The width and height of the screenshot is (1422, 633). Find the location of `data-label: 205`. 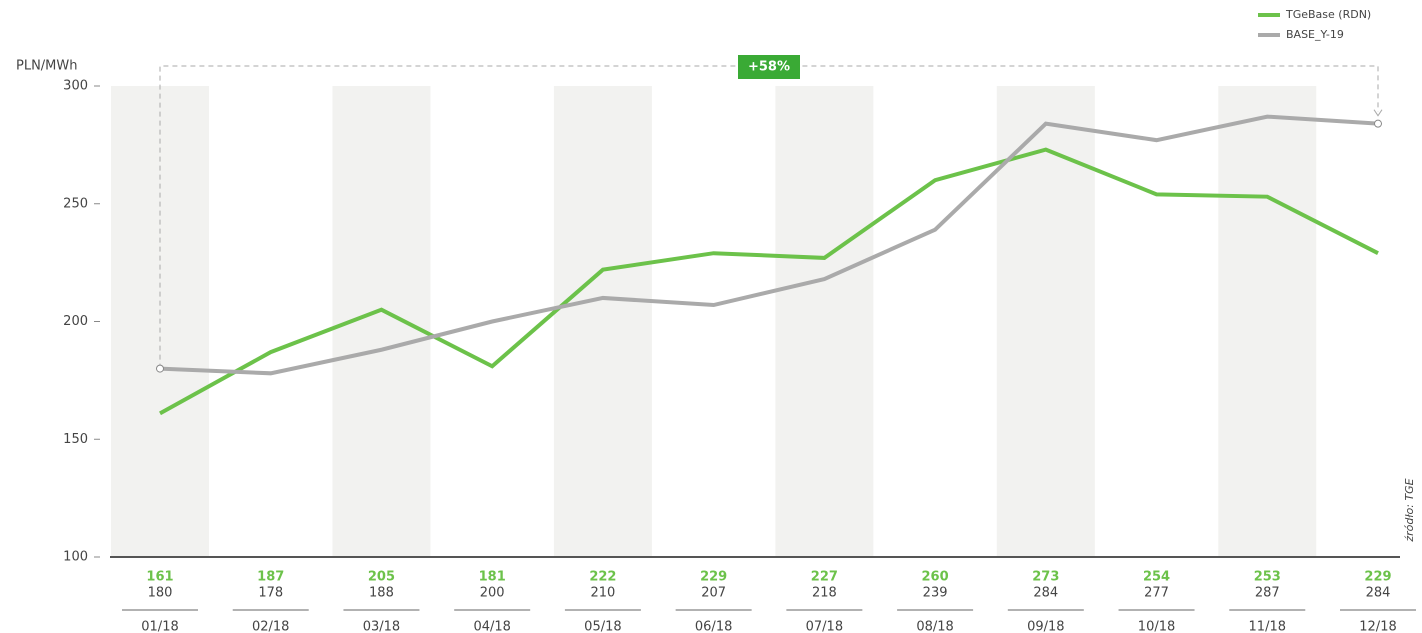

data-label: 205 is located at coordinates (381, 577).